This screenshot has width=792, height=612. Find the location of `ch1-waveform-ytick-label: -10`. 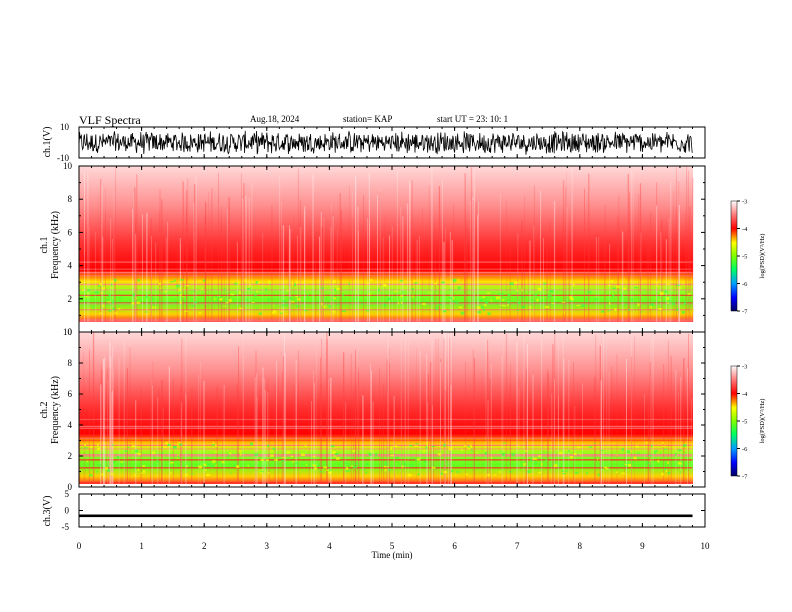

ch1-waveform-ytick-label: -10 is located at coordinates (63, 158).